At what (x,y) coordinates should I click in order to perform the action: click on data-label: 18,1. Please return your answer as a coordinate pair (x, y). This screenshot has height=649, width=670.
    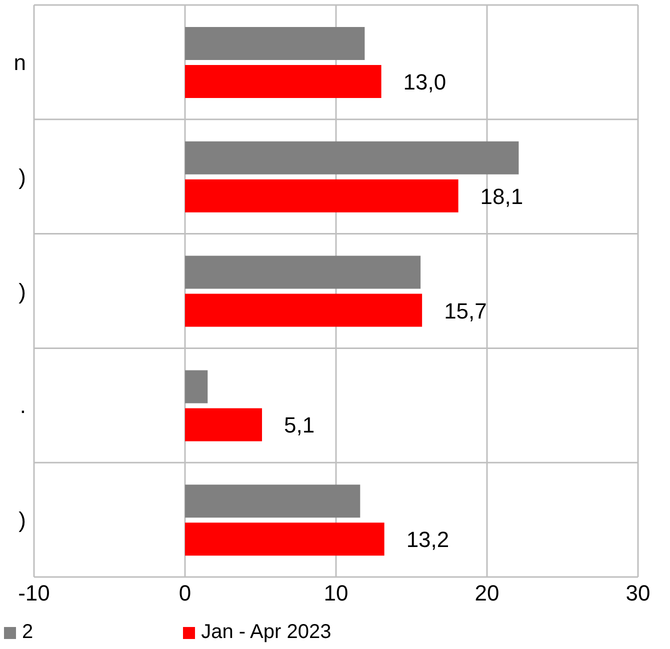
    Looking at the image, I should click on (502, 196).